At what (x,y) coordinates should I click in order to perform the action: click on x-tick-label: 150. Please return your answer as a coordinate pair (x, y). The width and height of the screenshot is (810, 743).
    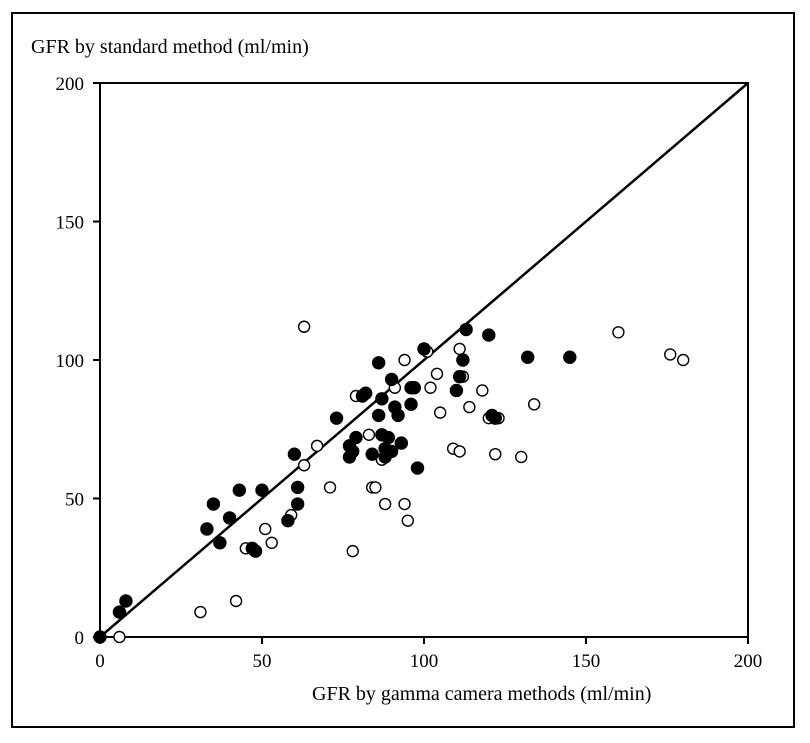
    Looking at the image, I should click on (586, 661).